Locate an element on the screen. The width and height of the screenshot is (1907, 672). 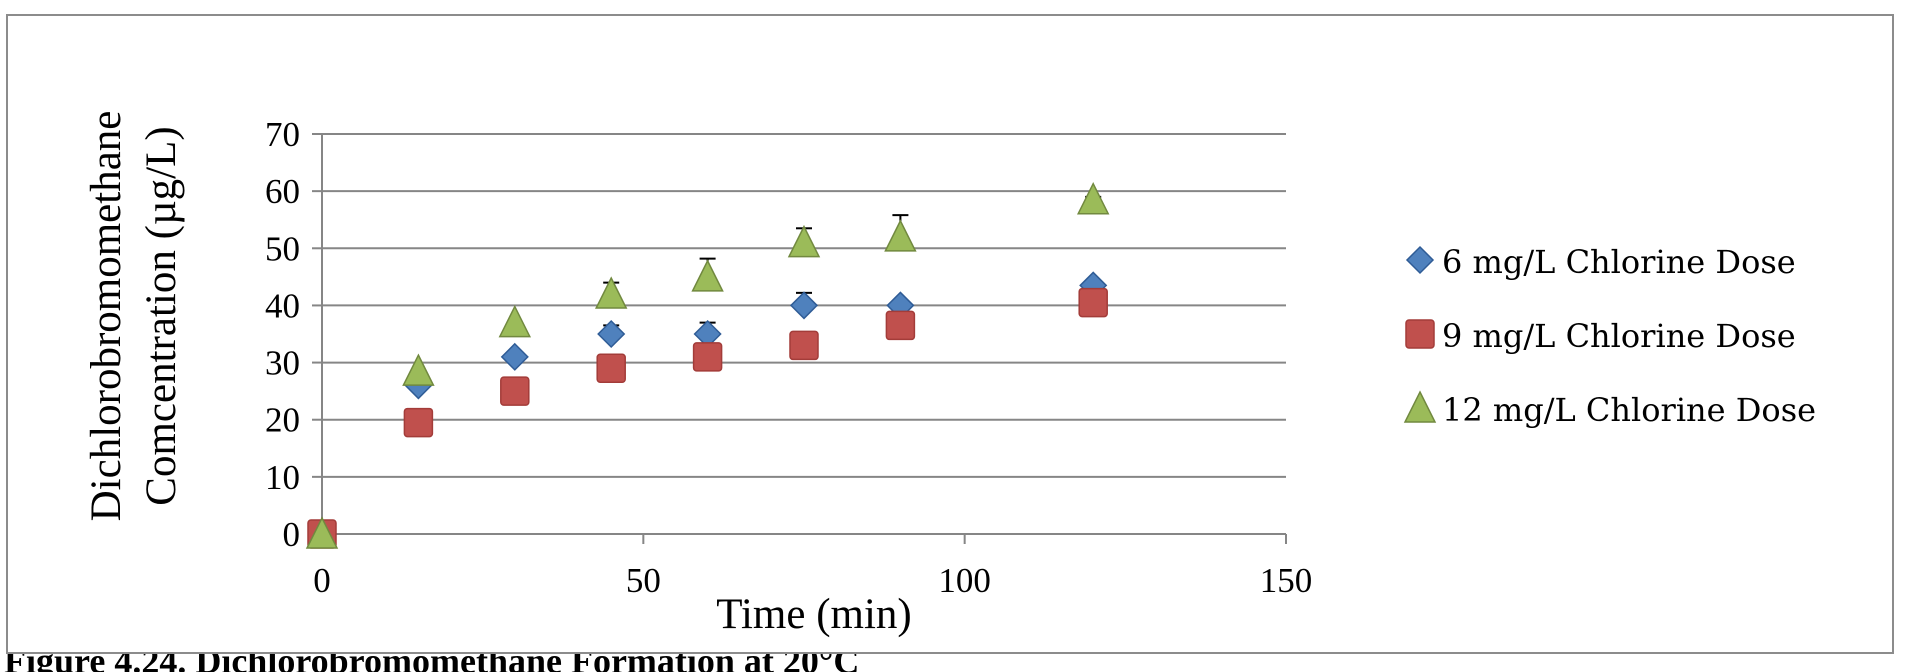
legend-swatch-triangle is located at coordinates (1420, 406).